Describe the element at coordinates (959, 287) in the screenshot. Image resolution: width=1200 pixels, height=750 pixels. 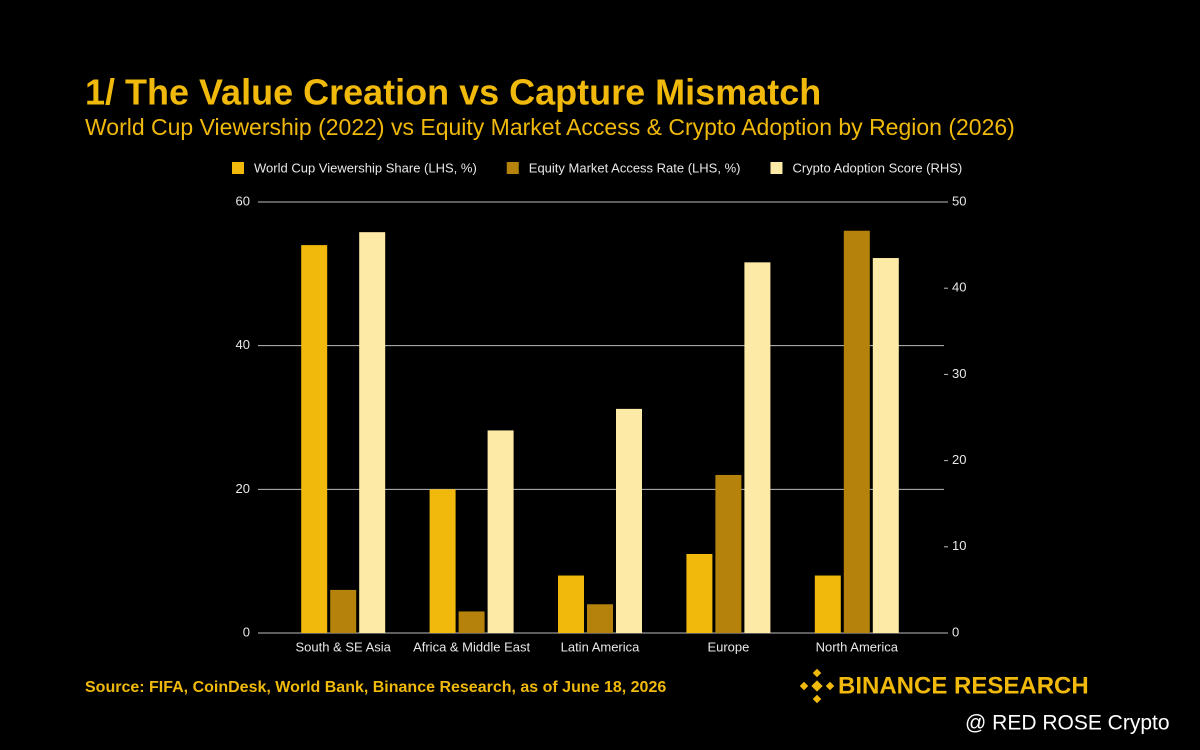
I see `y2-tick-label: 40` at that location.